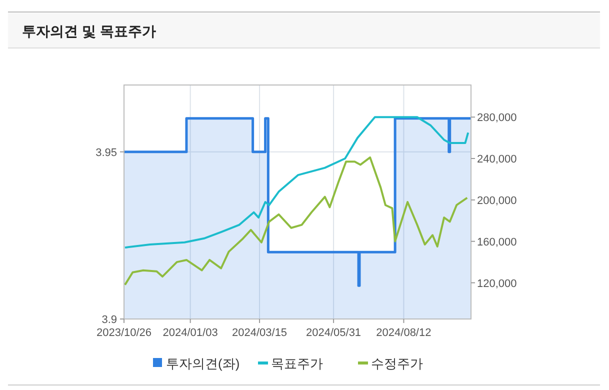 The height and width of the screenshot is (390, 609). I want to click on chart-title: 투자의견 및 목표주가, so click(89, 31).